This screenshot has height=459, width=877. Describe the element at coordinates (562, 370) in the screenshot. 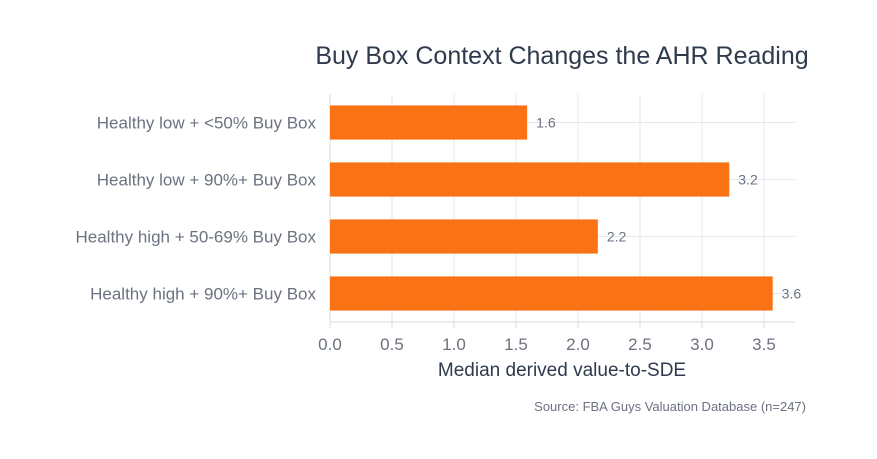

I see `x-axis-label: Median derived value-to-SDE` at that location.